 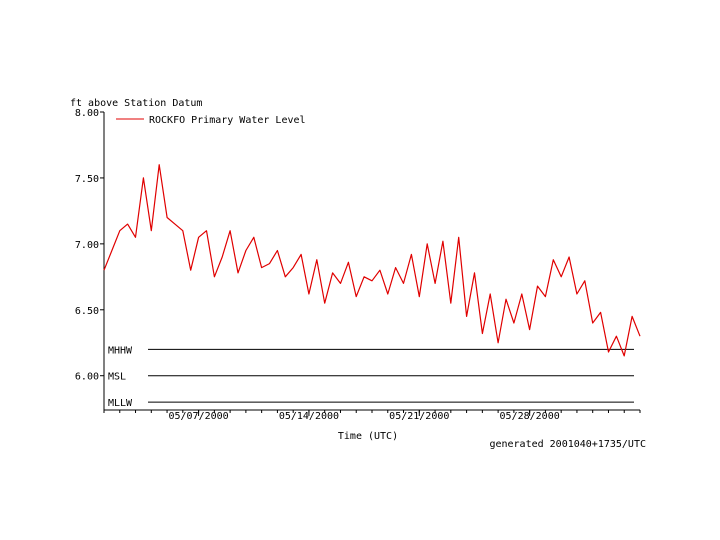 I want to click on generated-footer: generated 2001040+1735/UTC, so click(x=567, y=444).